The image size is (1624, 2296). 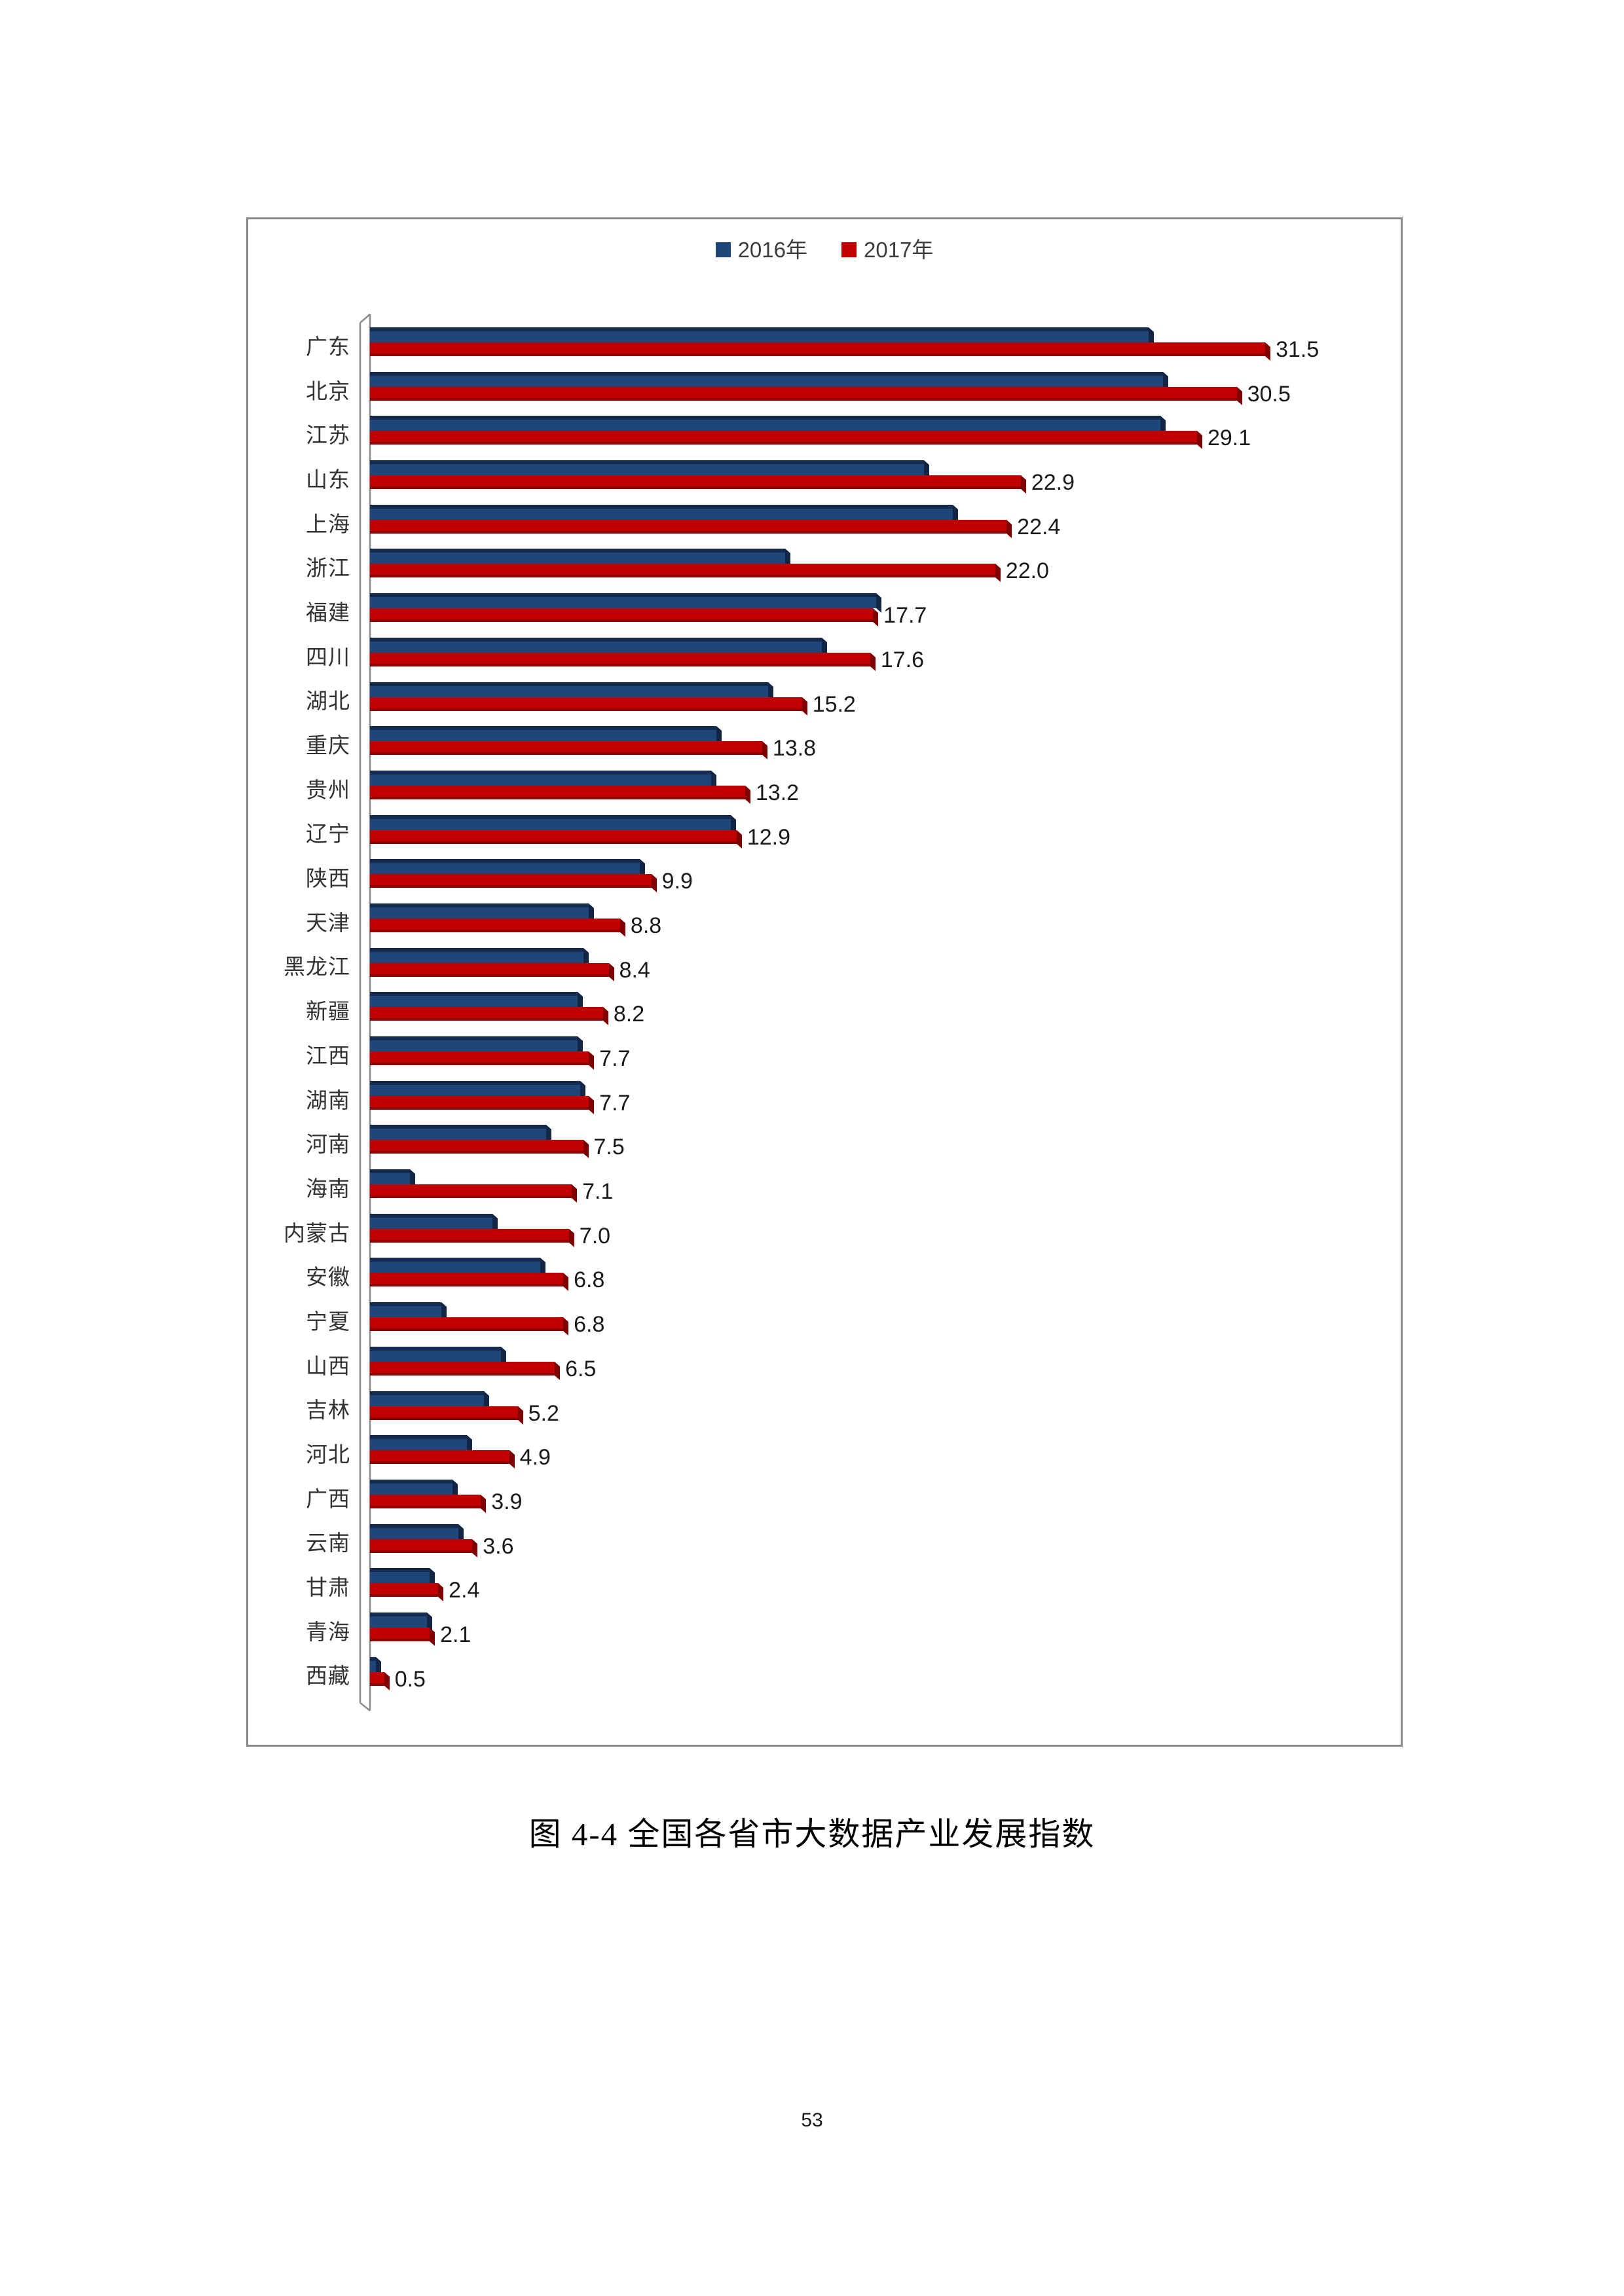 I want to click on legend-label-2016: 2016年, so click(x=772, y=250).